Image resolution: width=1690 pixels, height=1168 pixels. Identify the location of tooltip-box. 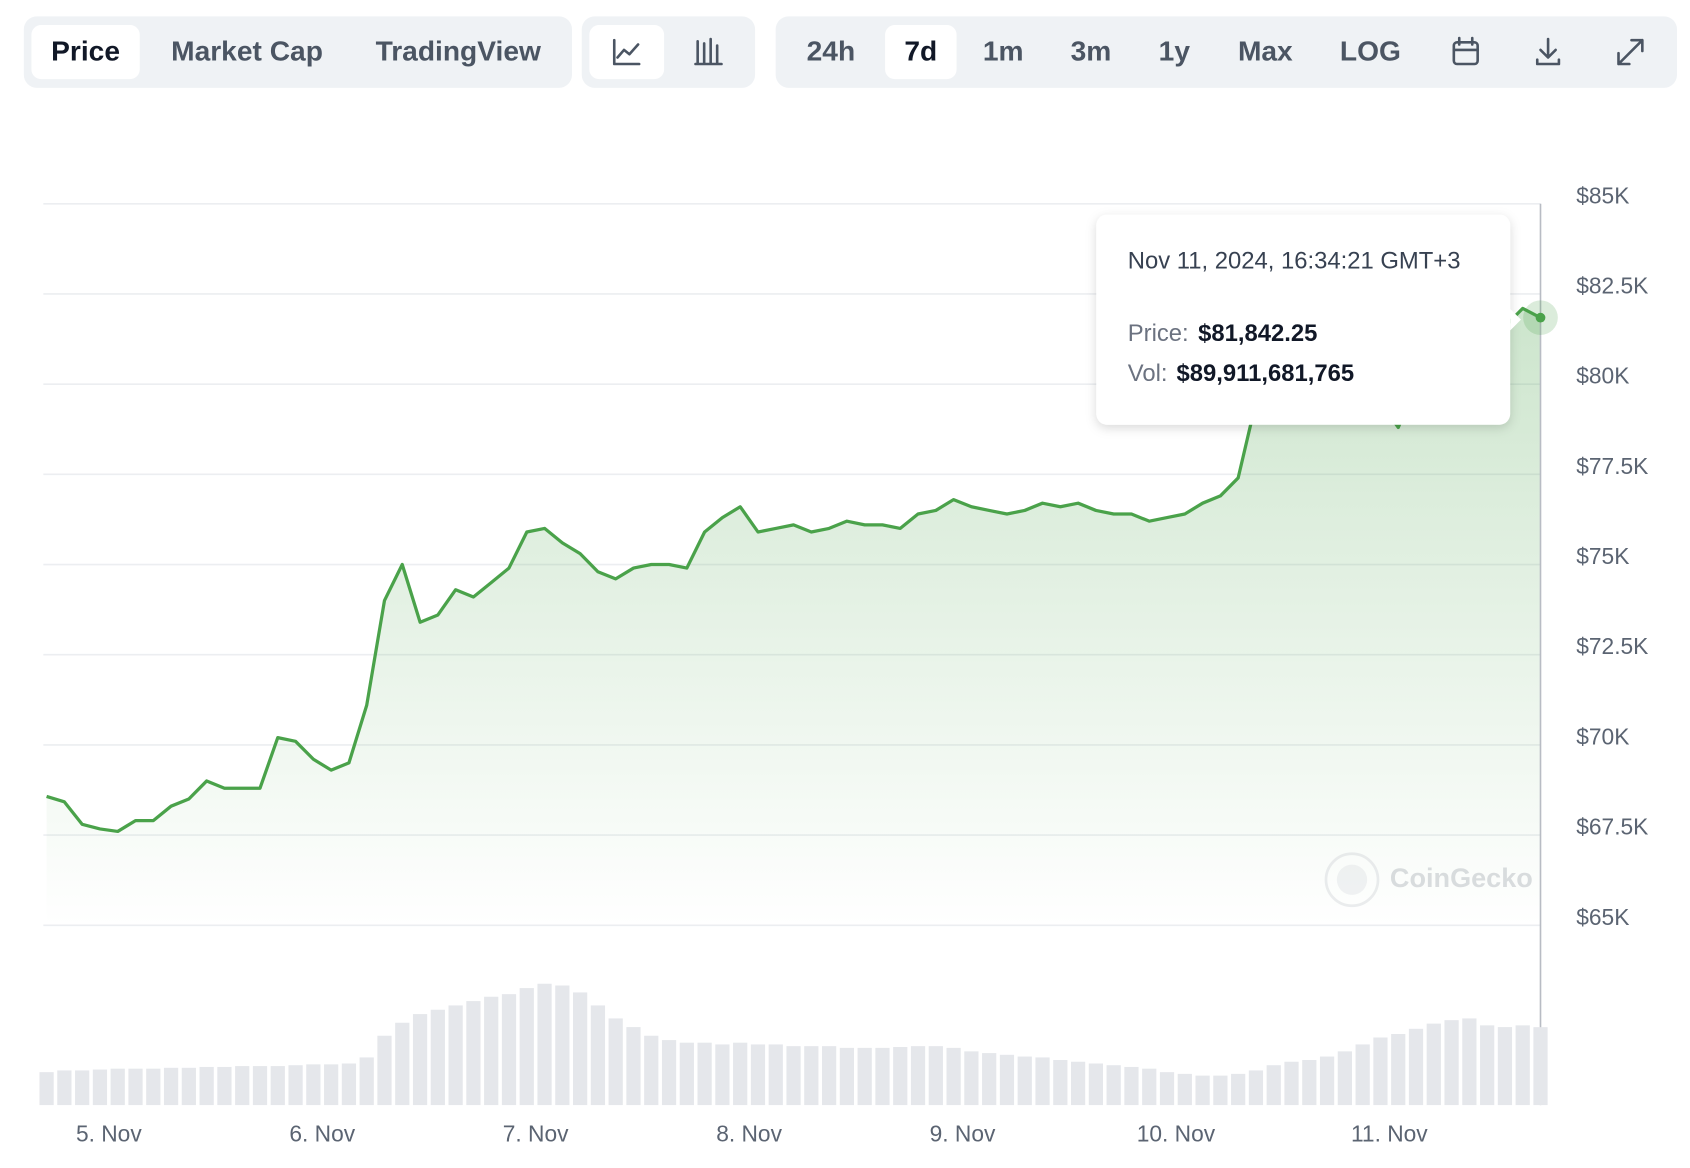
(1303, 319).